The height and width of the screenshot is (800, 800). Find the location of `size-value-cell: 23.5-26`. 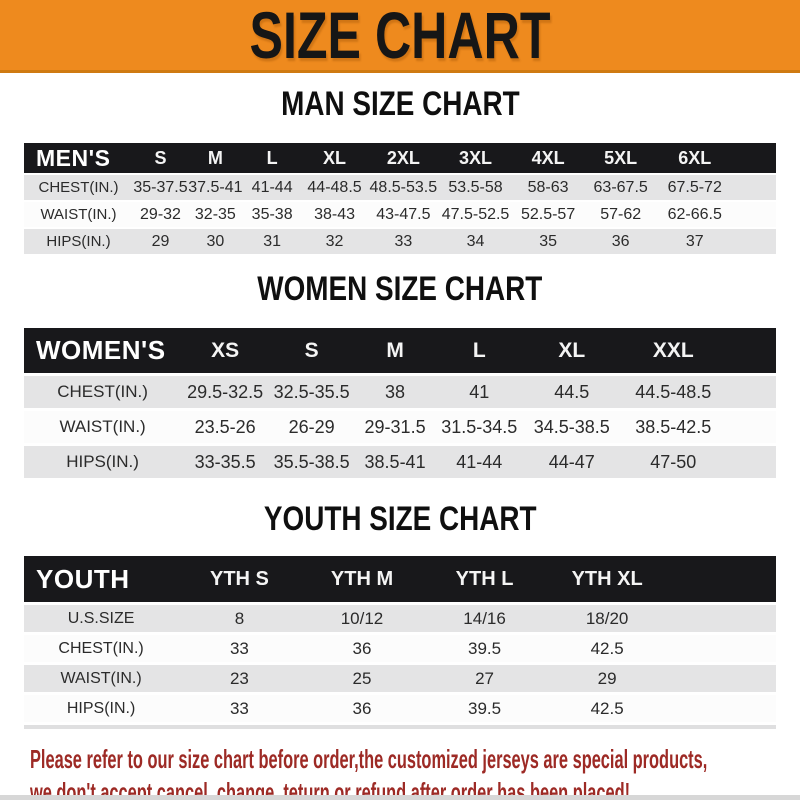

size-value-cell: 23.5-26 is located at coordinates (225, 426).